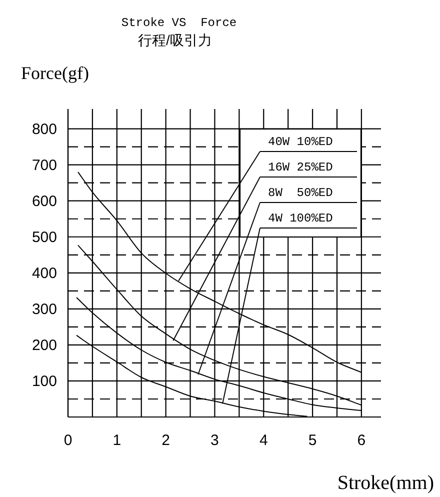 The width and height of the screenshot is (440, 497). Describe the element at coordinates (214, 440) in the screenshot. I see `x-tick-label: 3` at that location.